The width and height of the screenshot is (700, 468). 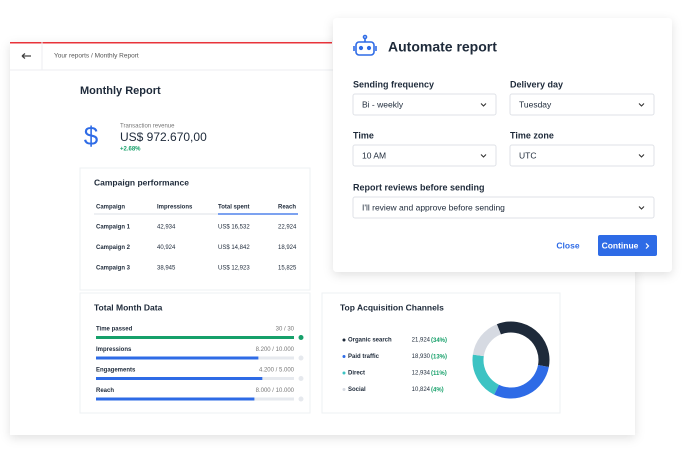 I want to click on panel-title: Top Acquisition Channels, so click(x=392, y=307).